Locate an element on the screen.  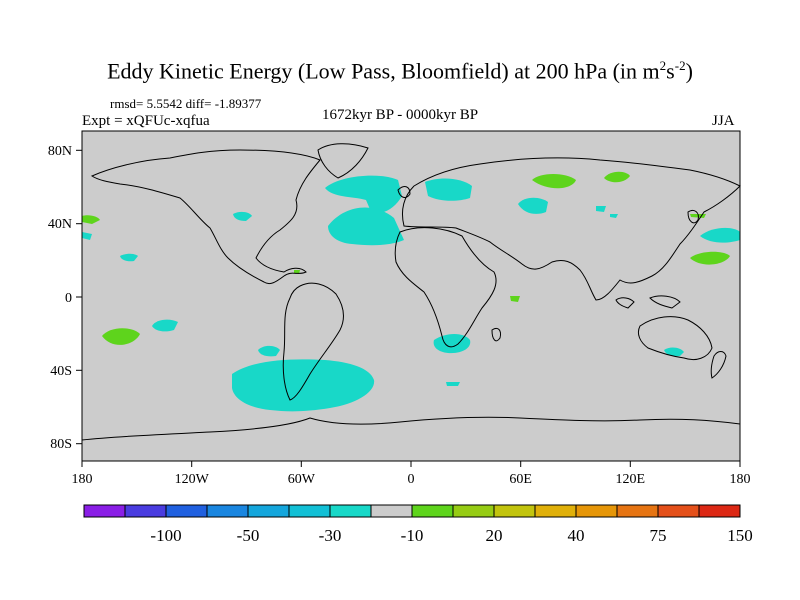
anomaly-north-atlantic is located at coordinates (363, 194).